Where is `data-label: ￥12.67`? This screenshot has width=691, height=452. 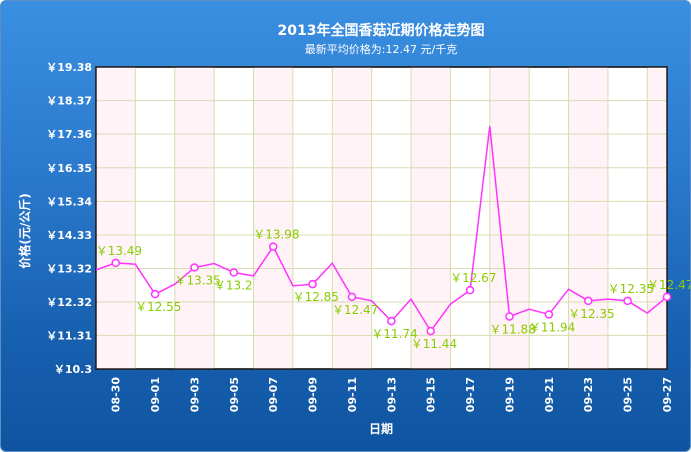
data-label: ￥12.67 is located at coordinates (473, 278).